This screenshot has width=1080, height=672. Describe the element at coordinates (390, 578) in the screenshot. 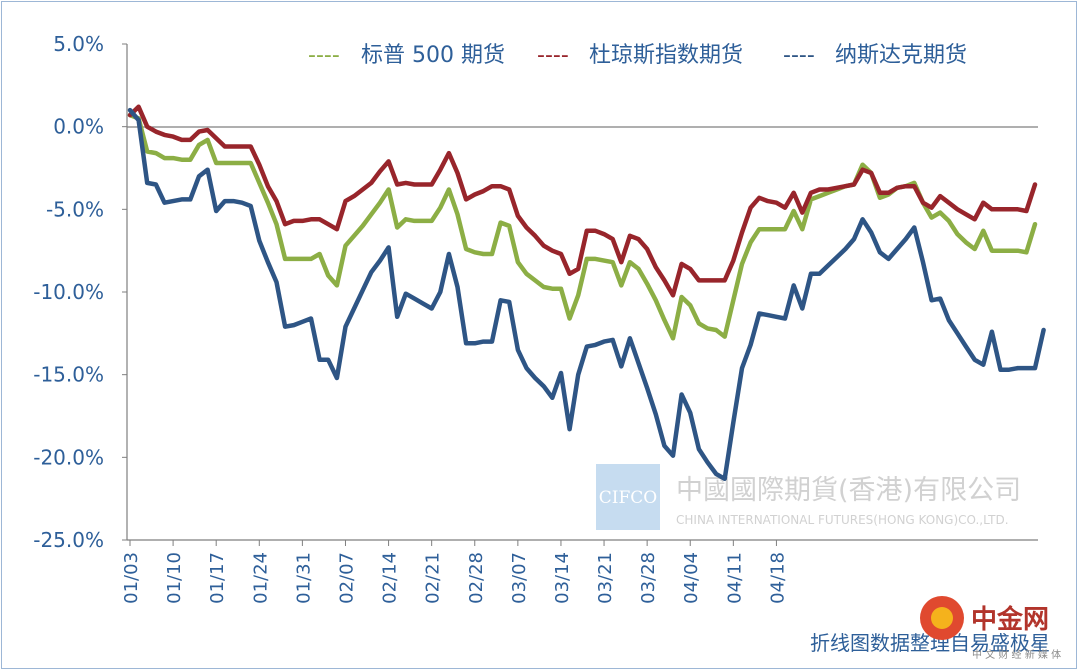

I see `x-tick-label: 02/14` at that location.